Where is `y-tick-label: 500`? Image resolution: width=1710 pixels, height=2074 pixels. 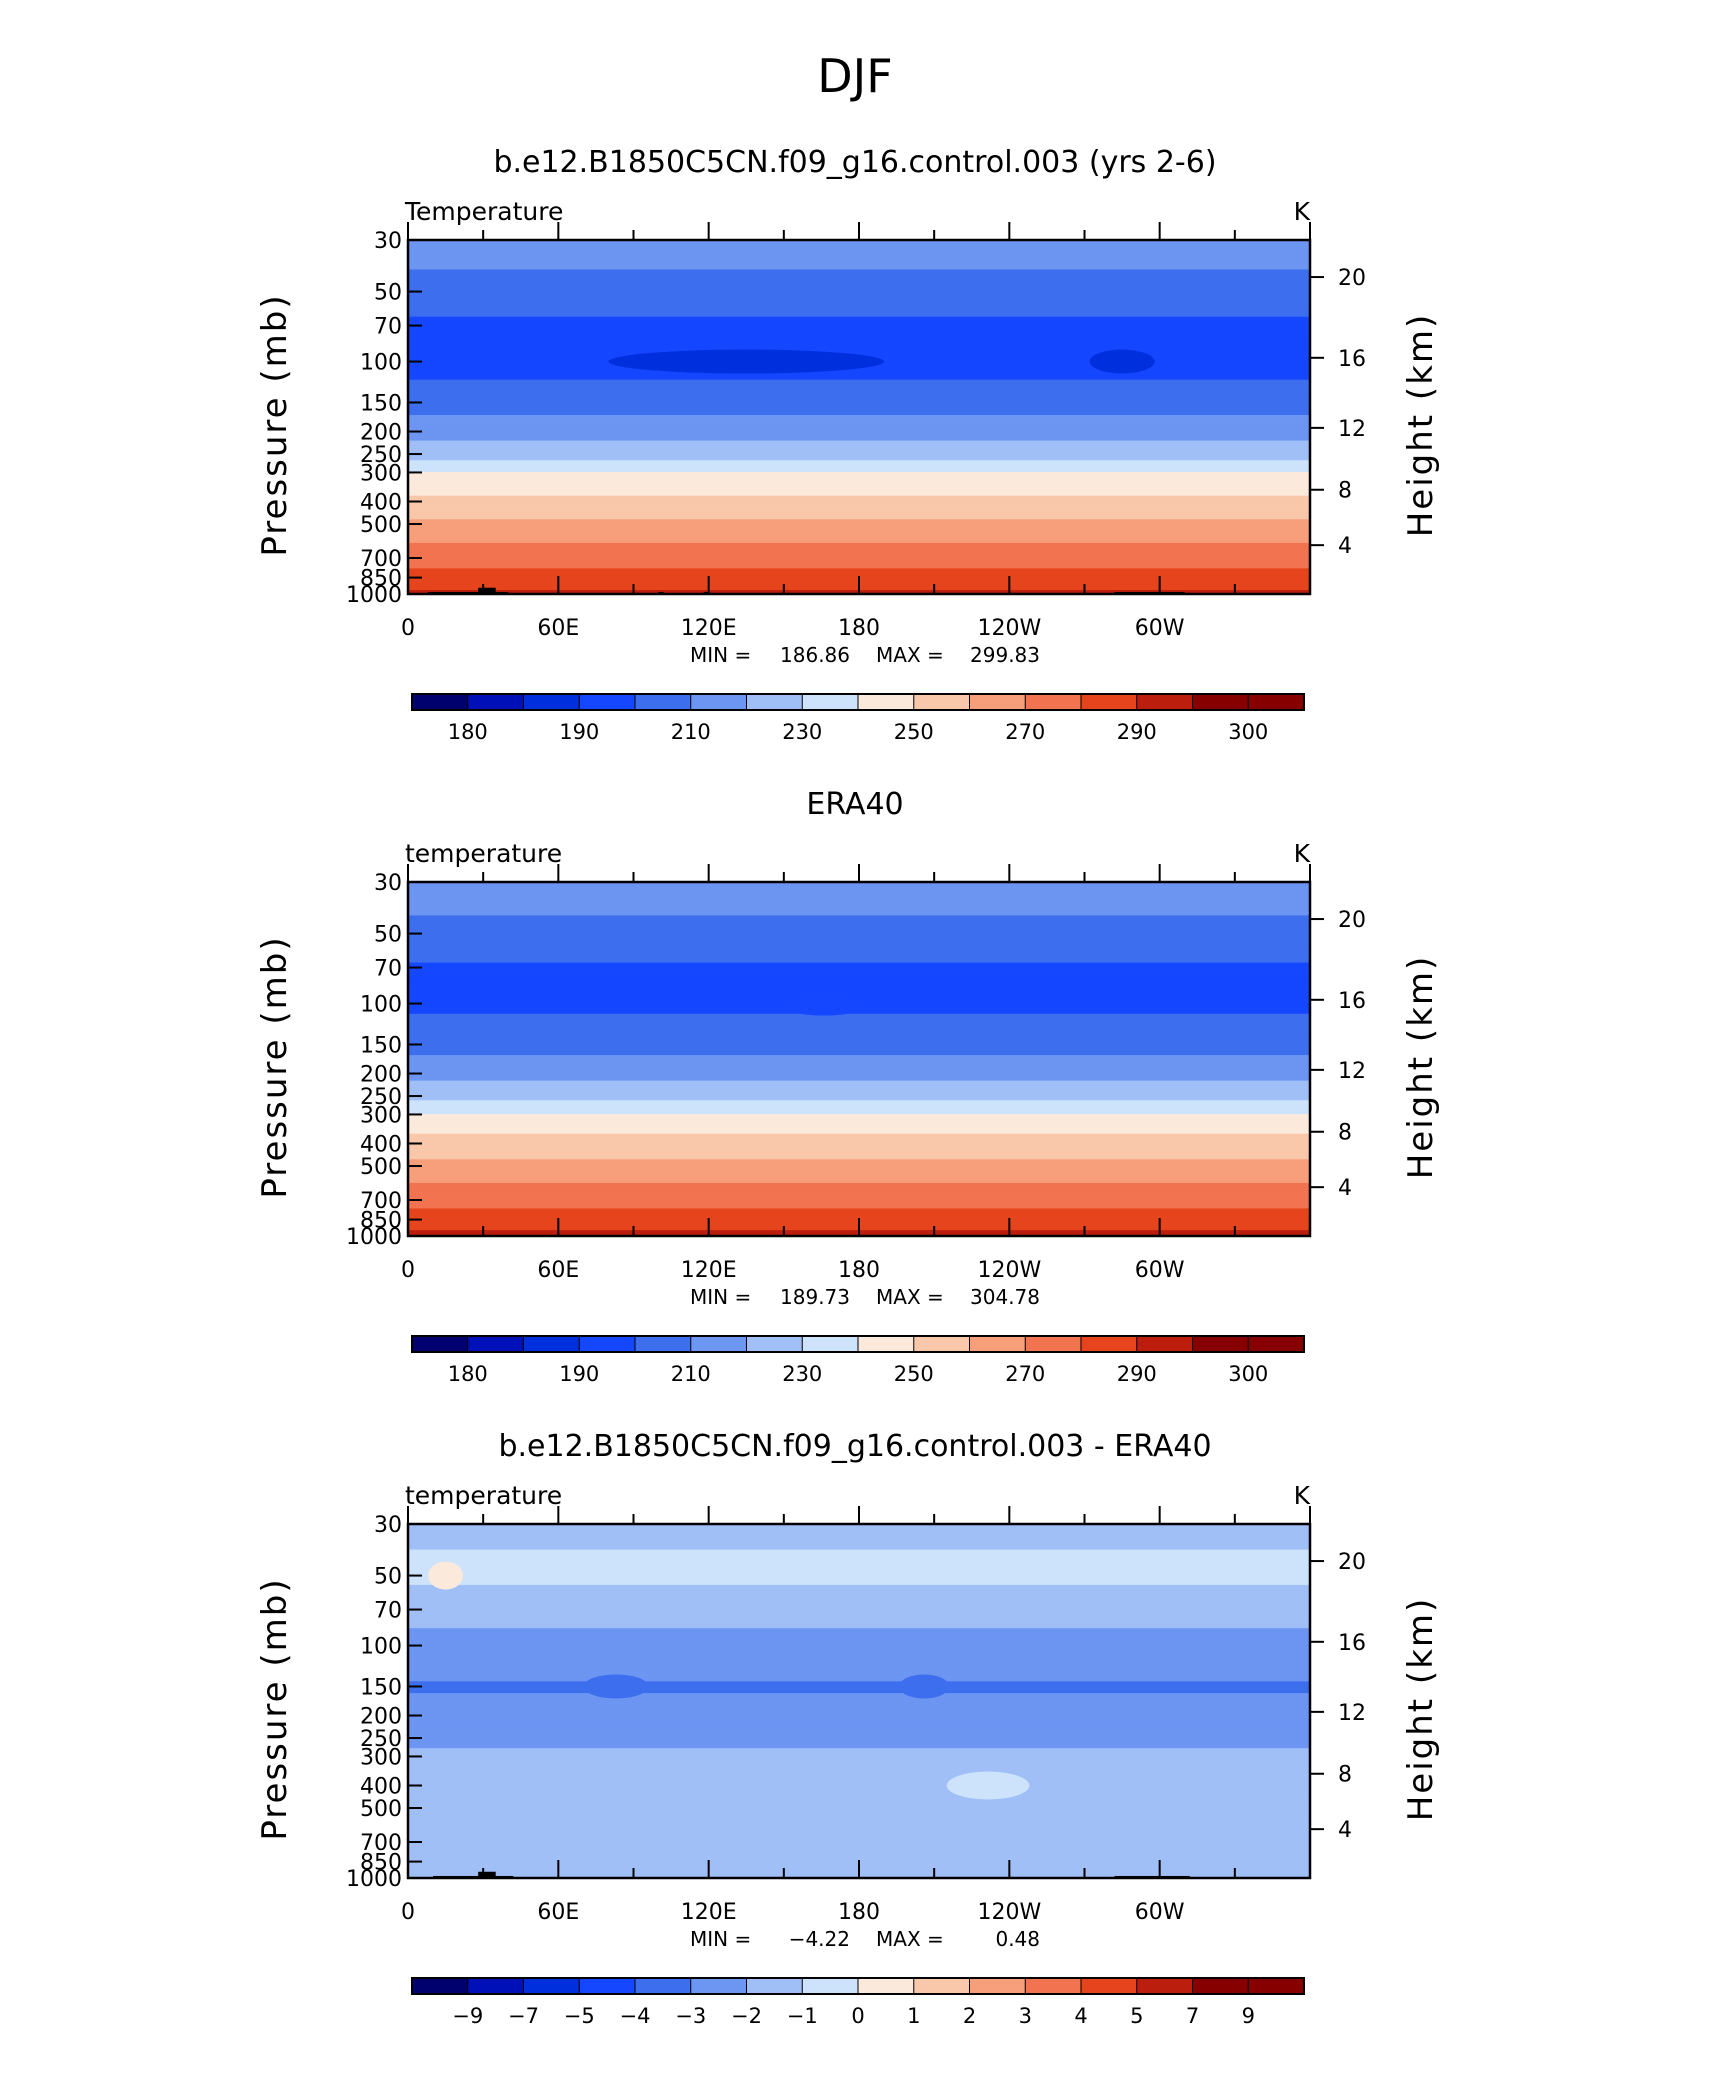
y-tick-label: 500 is located at coordinates (381, 525).